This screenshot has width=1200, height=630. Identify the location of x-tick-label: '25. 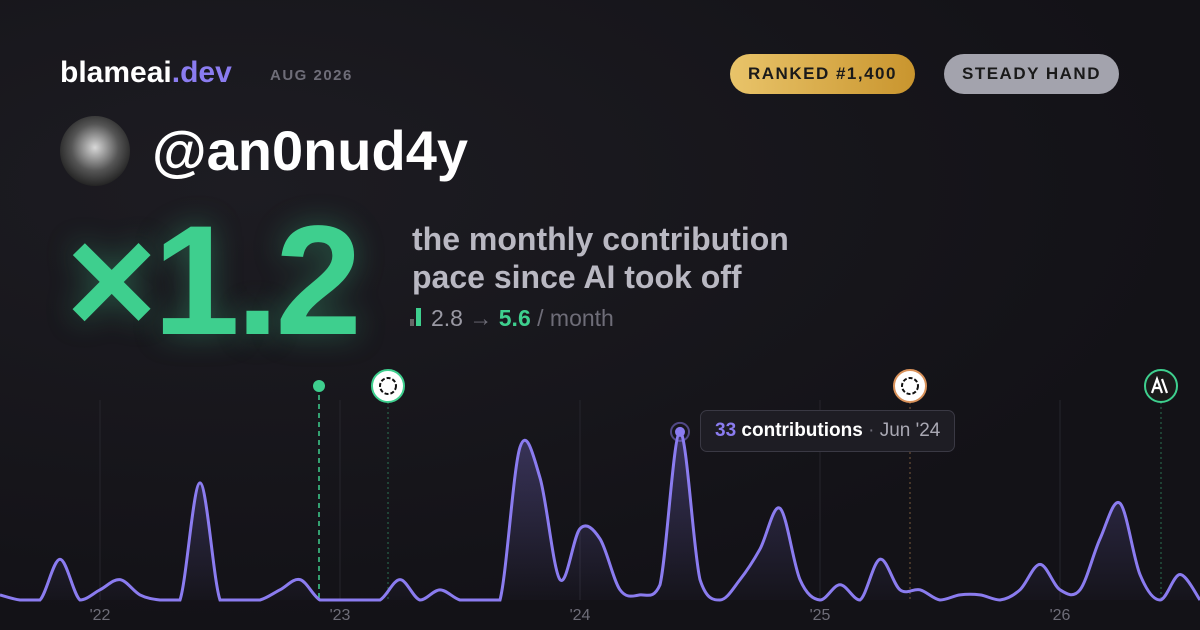
(820, 615).